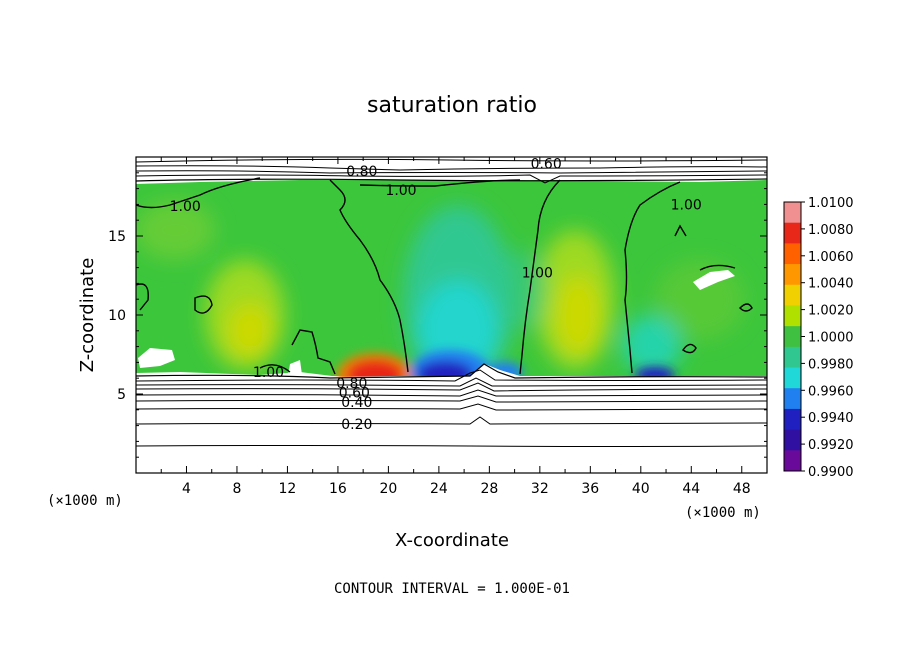 Image resolution: width=904 pixels, height=654 pixels. I want to click on x-tick-label: 4, so click(186, 489).